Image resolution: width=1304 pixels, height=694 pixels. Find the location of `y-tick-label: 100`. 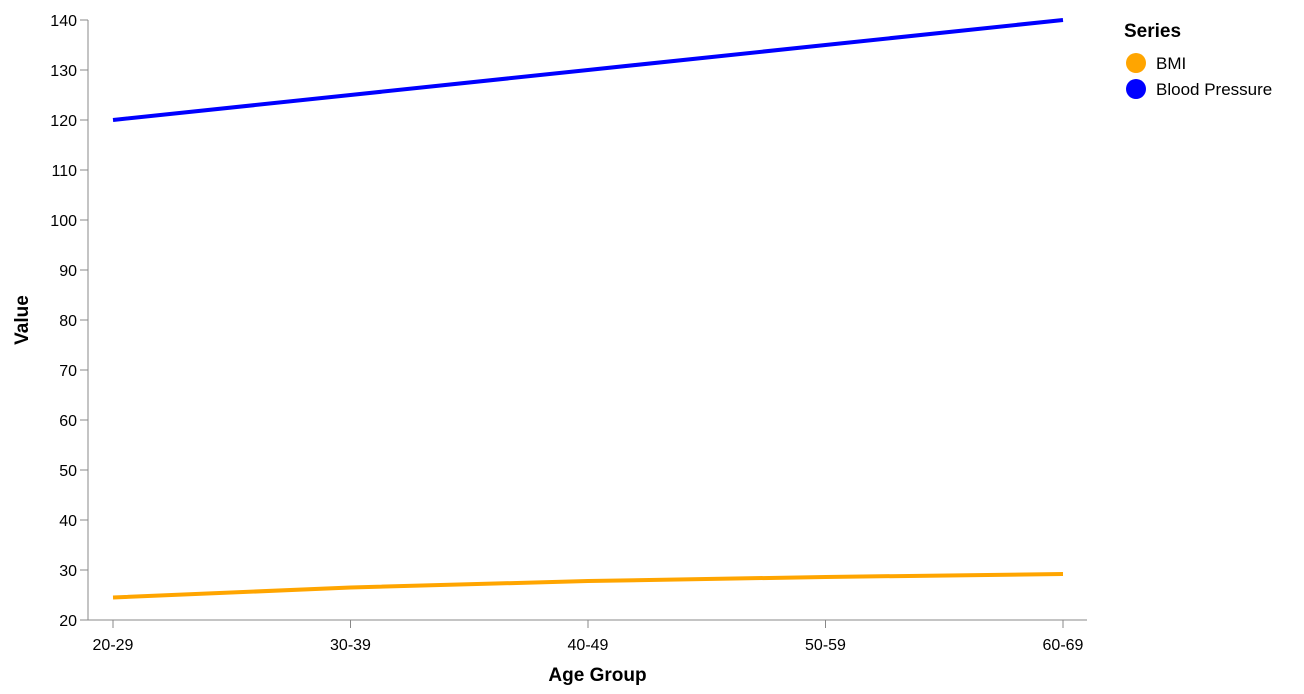

y-tick-label: 100 is located at coordinates (63, 221).